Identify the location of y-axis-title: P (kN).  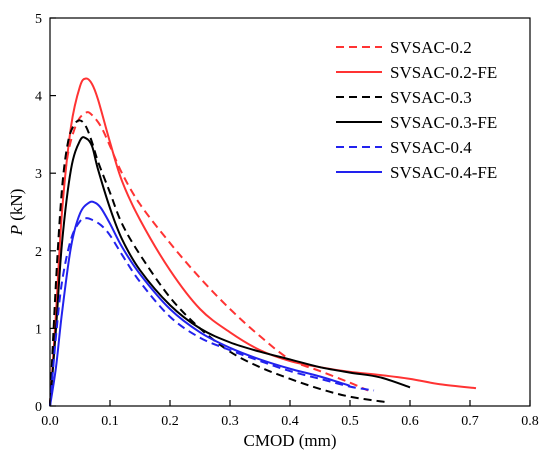
(16, 213).